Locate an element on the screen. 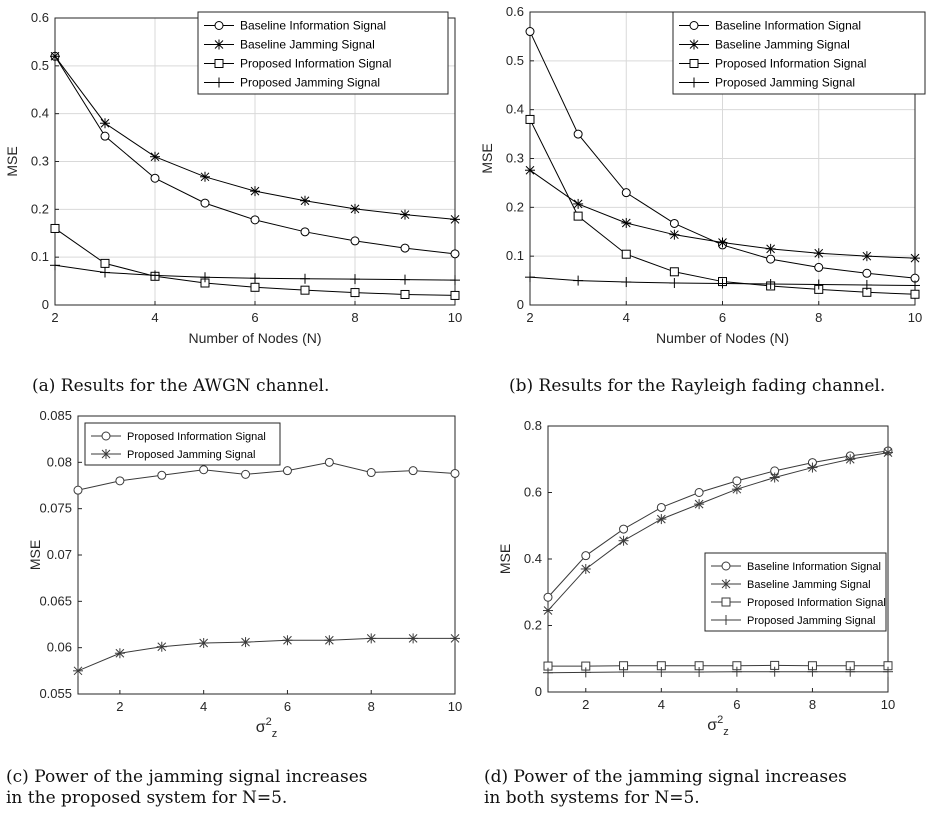 This screenshot has width=942, height=817. x-tick-label: 6 is located at coordinates (736, 704).